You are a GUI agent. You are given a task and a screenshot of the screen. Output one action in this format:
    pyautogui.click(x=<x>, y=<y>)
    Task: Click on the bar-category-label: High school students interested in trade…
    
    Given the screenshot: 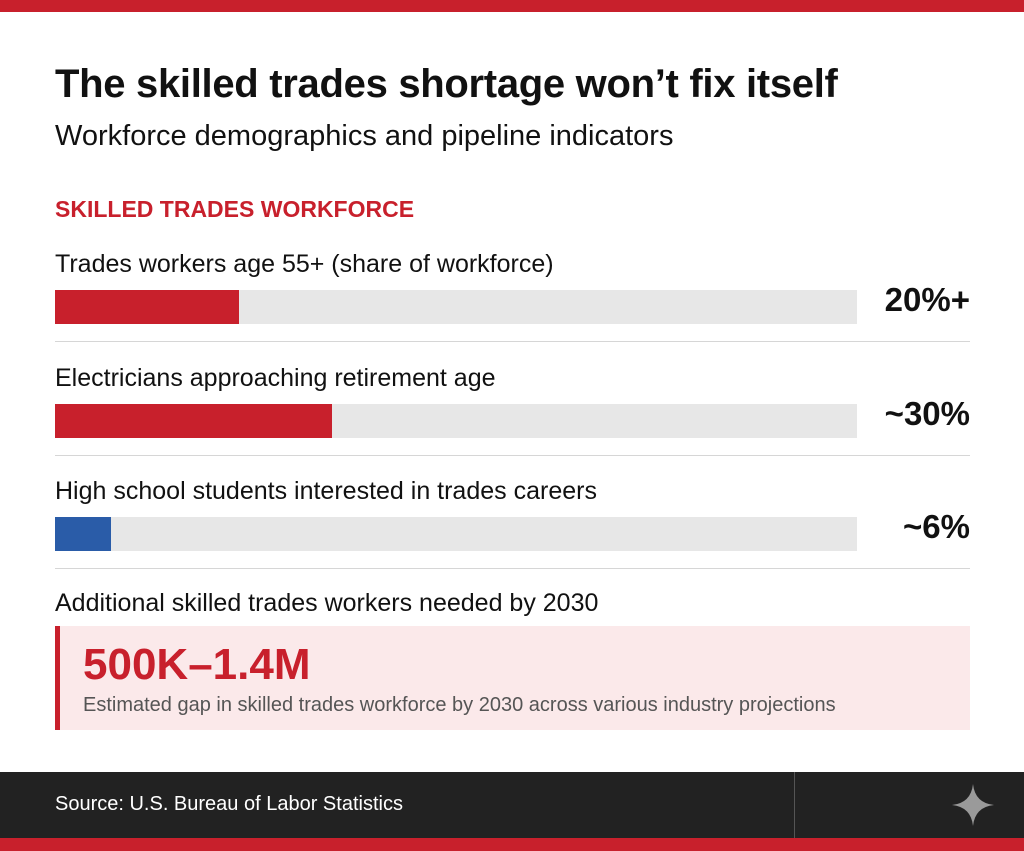 What is the action you would take?
    pyautogui.click(x=326, y=491)
    